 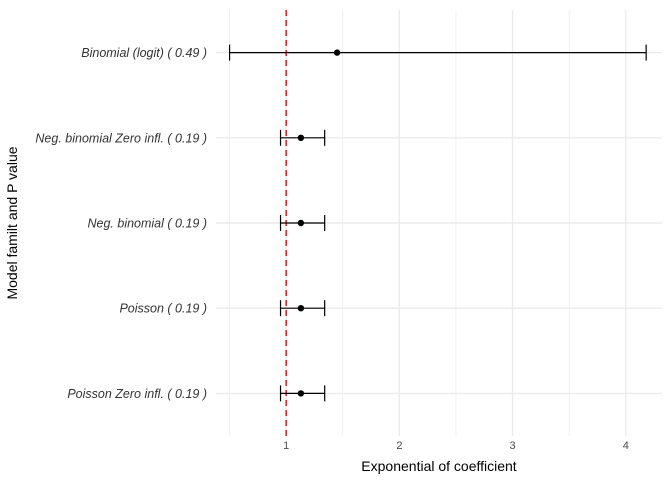 I want to click on y-tick-label: Binomial (logit) ( 0.49 ), so click(x=144, y=53).